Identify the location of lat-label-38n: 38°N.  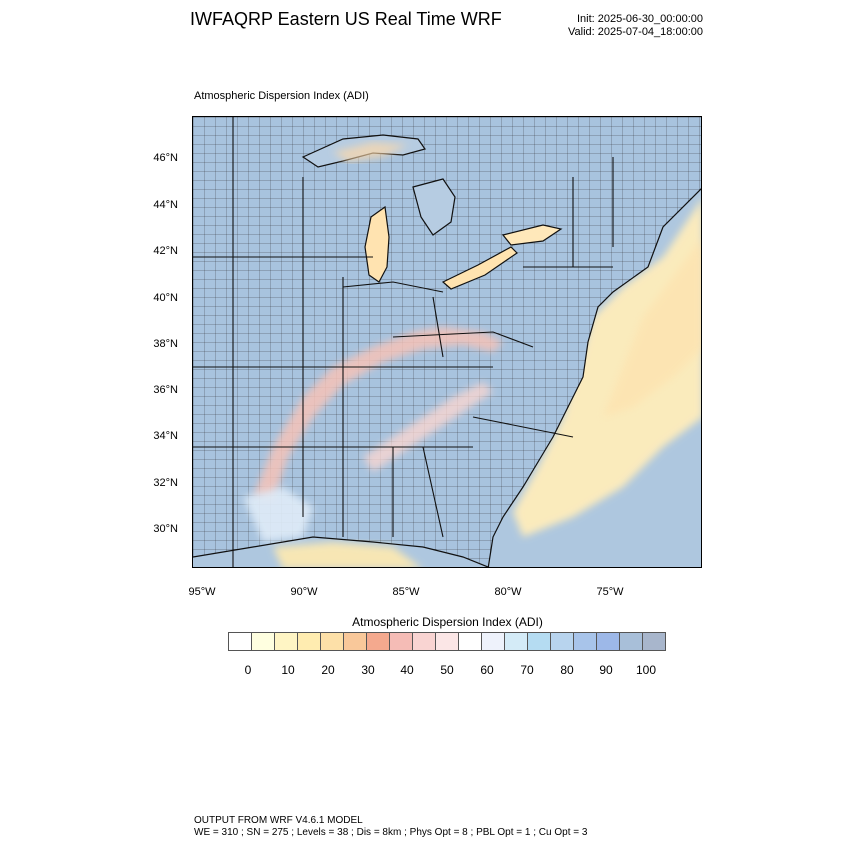
(165, 344).